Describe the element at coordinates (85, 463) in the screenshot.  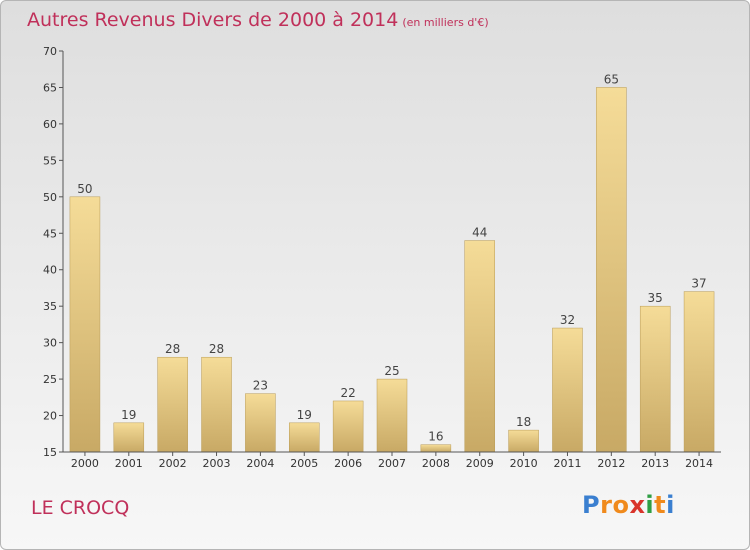
I see `x-tick-label-2000: 2000` at that location.